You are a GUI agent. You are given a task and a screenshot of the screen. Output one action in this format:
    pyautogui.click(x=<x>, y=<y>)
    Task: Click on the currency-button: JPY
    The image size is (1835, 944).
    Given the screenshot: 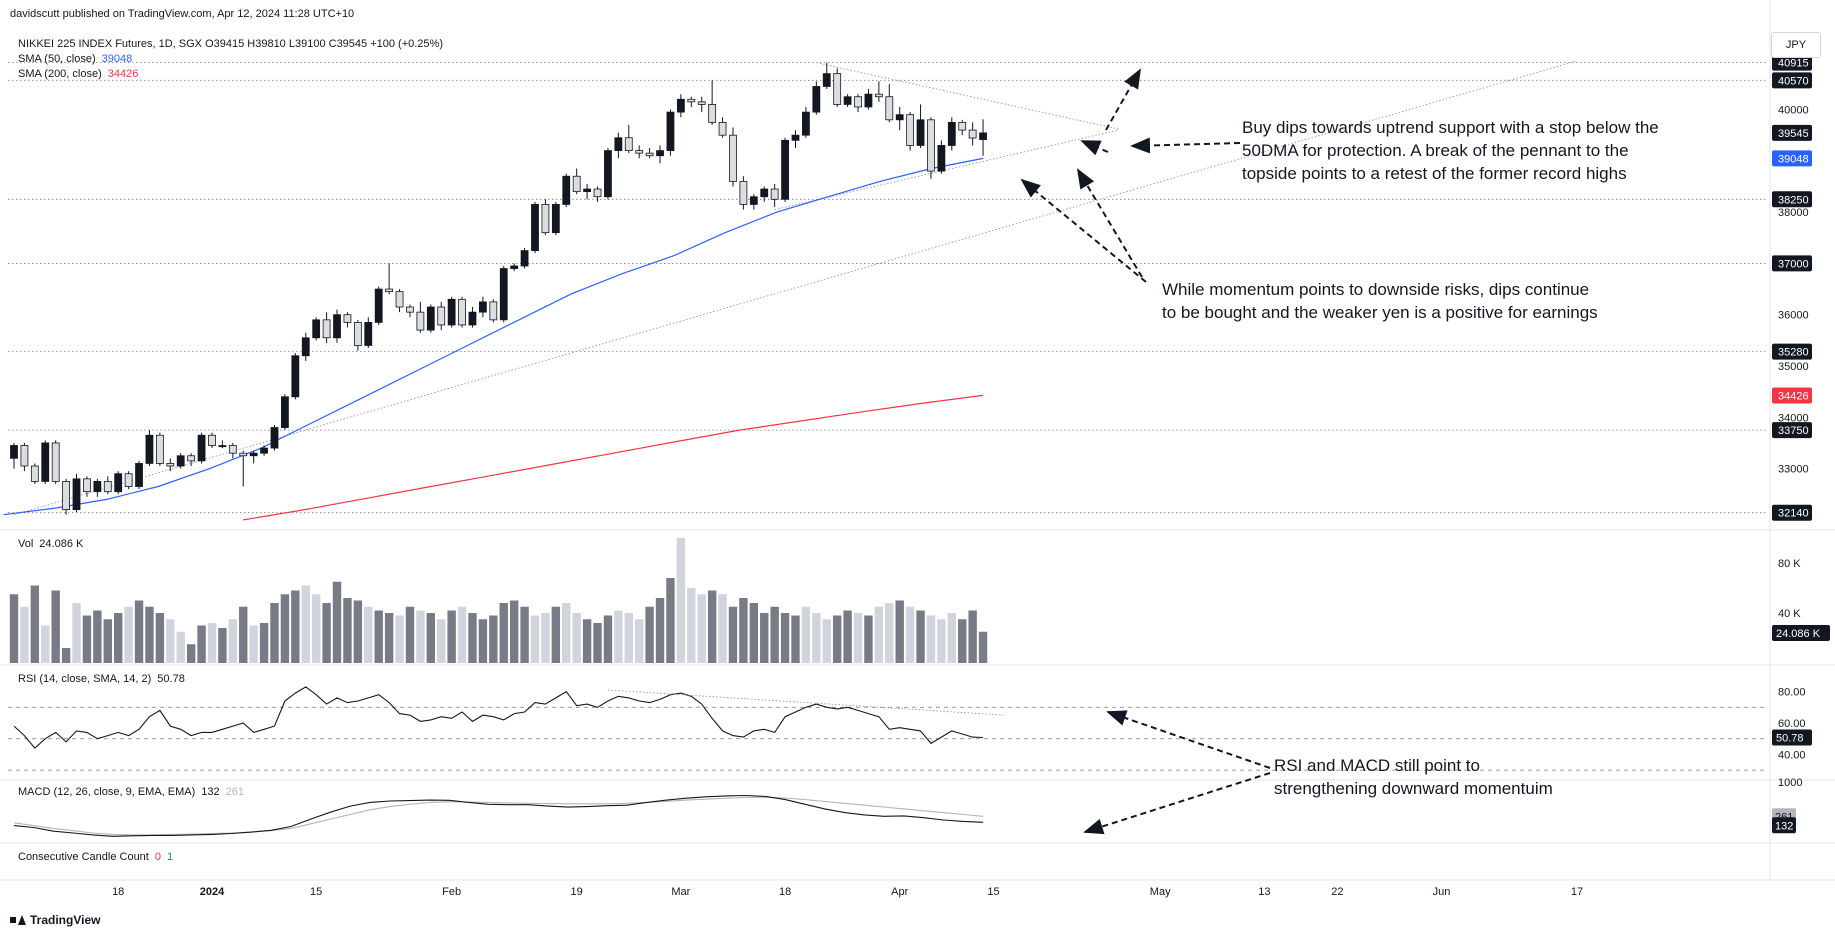 What is the action you would take?
    pyautogui.click(x=1796, y=45)
    